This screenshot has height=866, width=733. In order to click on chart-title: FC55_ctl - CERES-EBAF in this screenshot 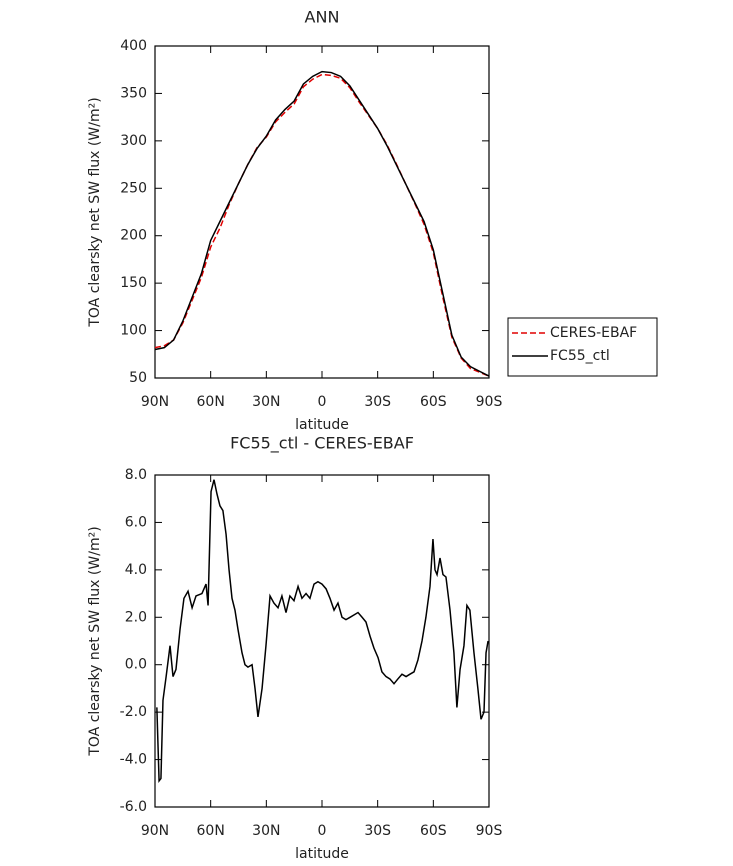, I will do `click(322, 444)`.